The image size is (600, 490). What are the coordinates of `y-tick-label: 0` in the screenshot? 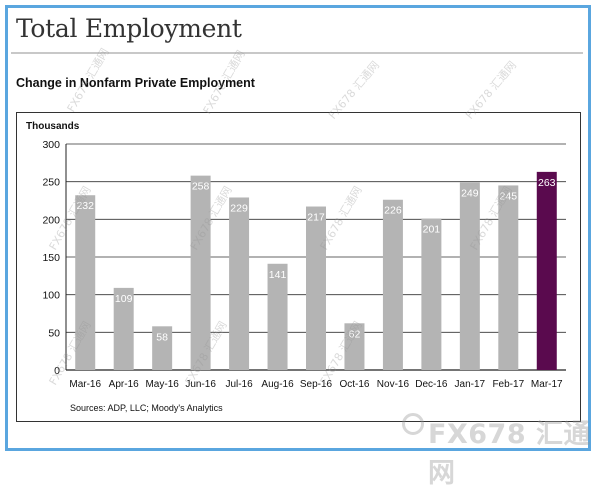 It's located at (57, 371).